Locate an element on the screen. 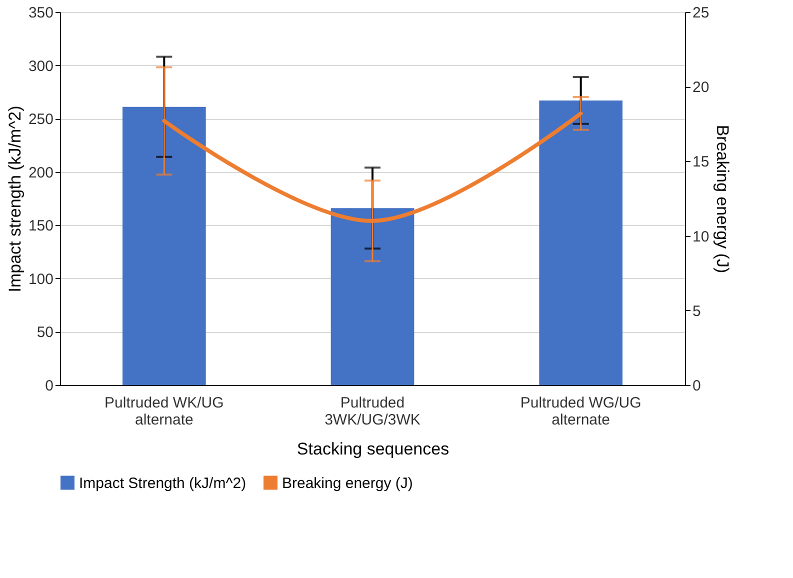  y2-tick-label: 10 is located at coordinates (701, 237).